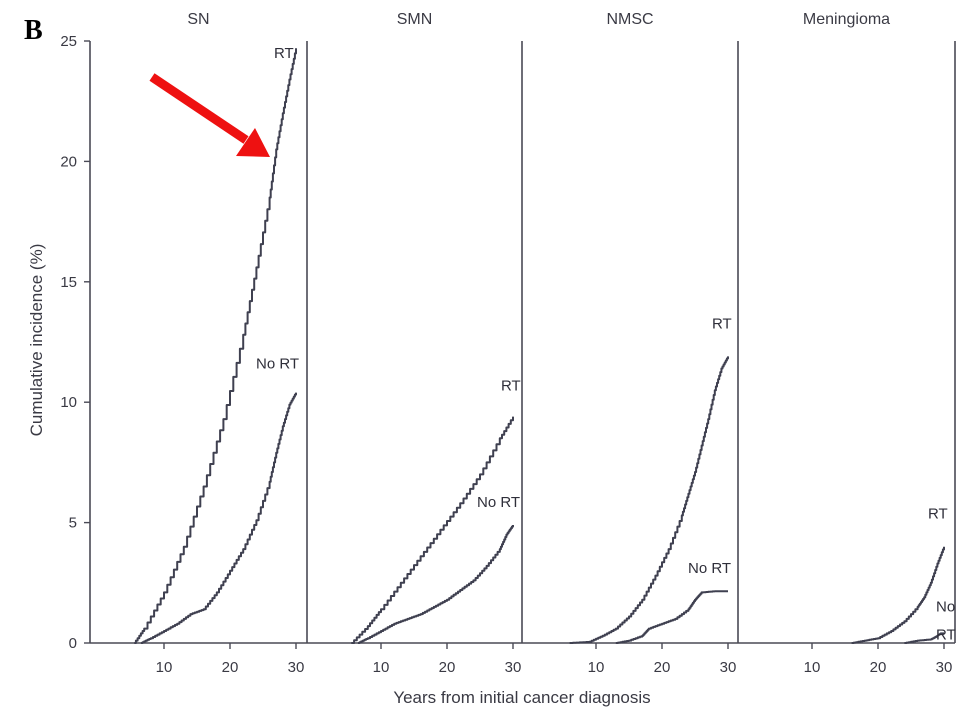  I want to click on panel-title: Meningioma, so click(846, 19).